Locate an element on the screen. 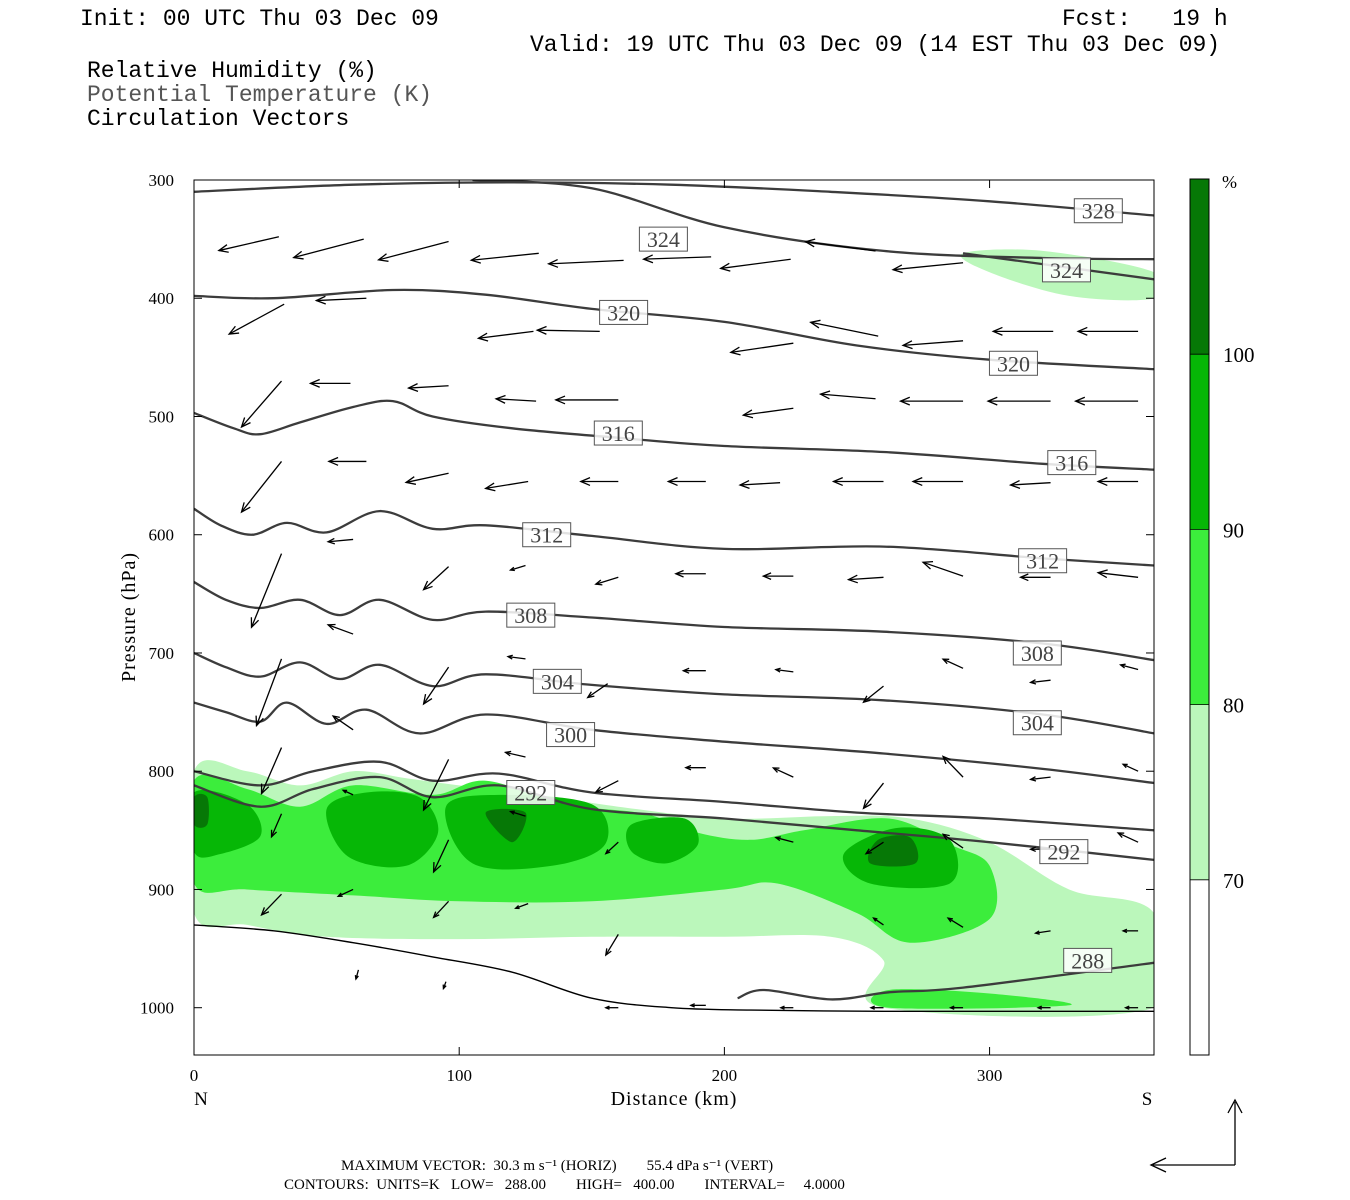  colorbar-level-label: 80 is located at coordinates (1233, 706).